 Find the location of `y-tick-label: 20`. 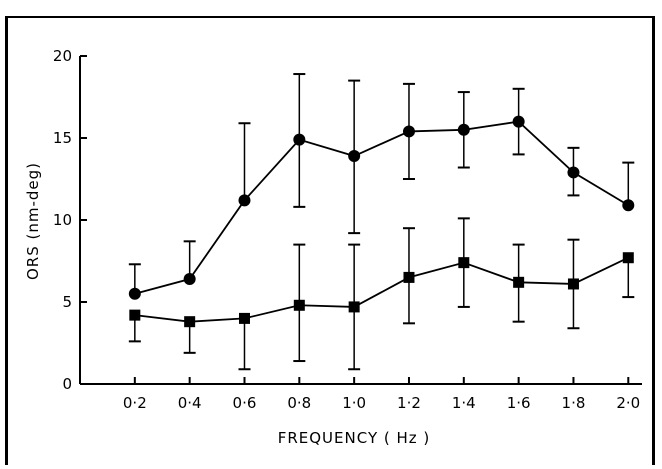

y-tick-label: 20 is located at coordinates (62, 56).